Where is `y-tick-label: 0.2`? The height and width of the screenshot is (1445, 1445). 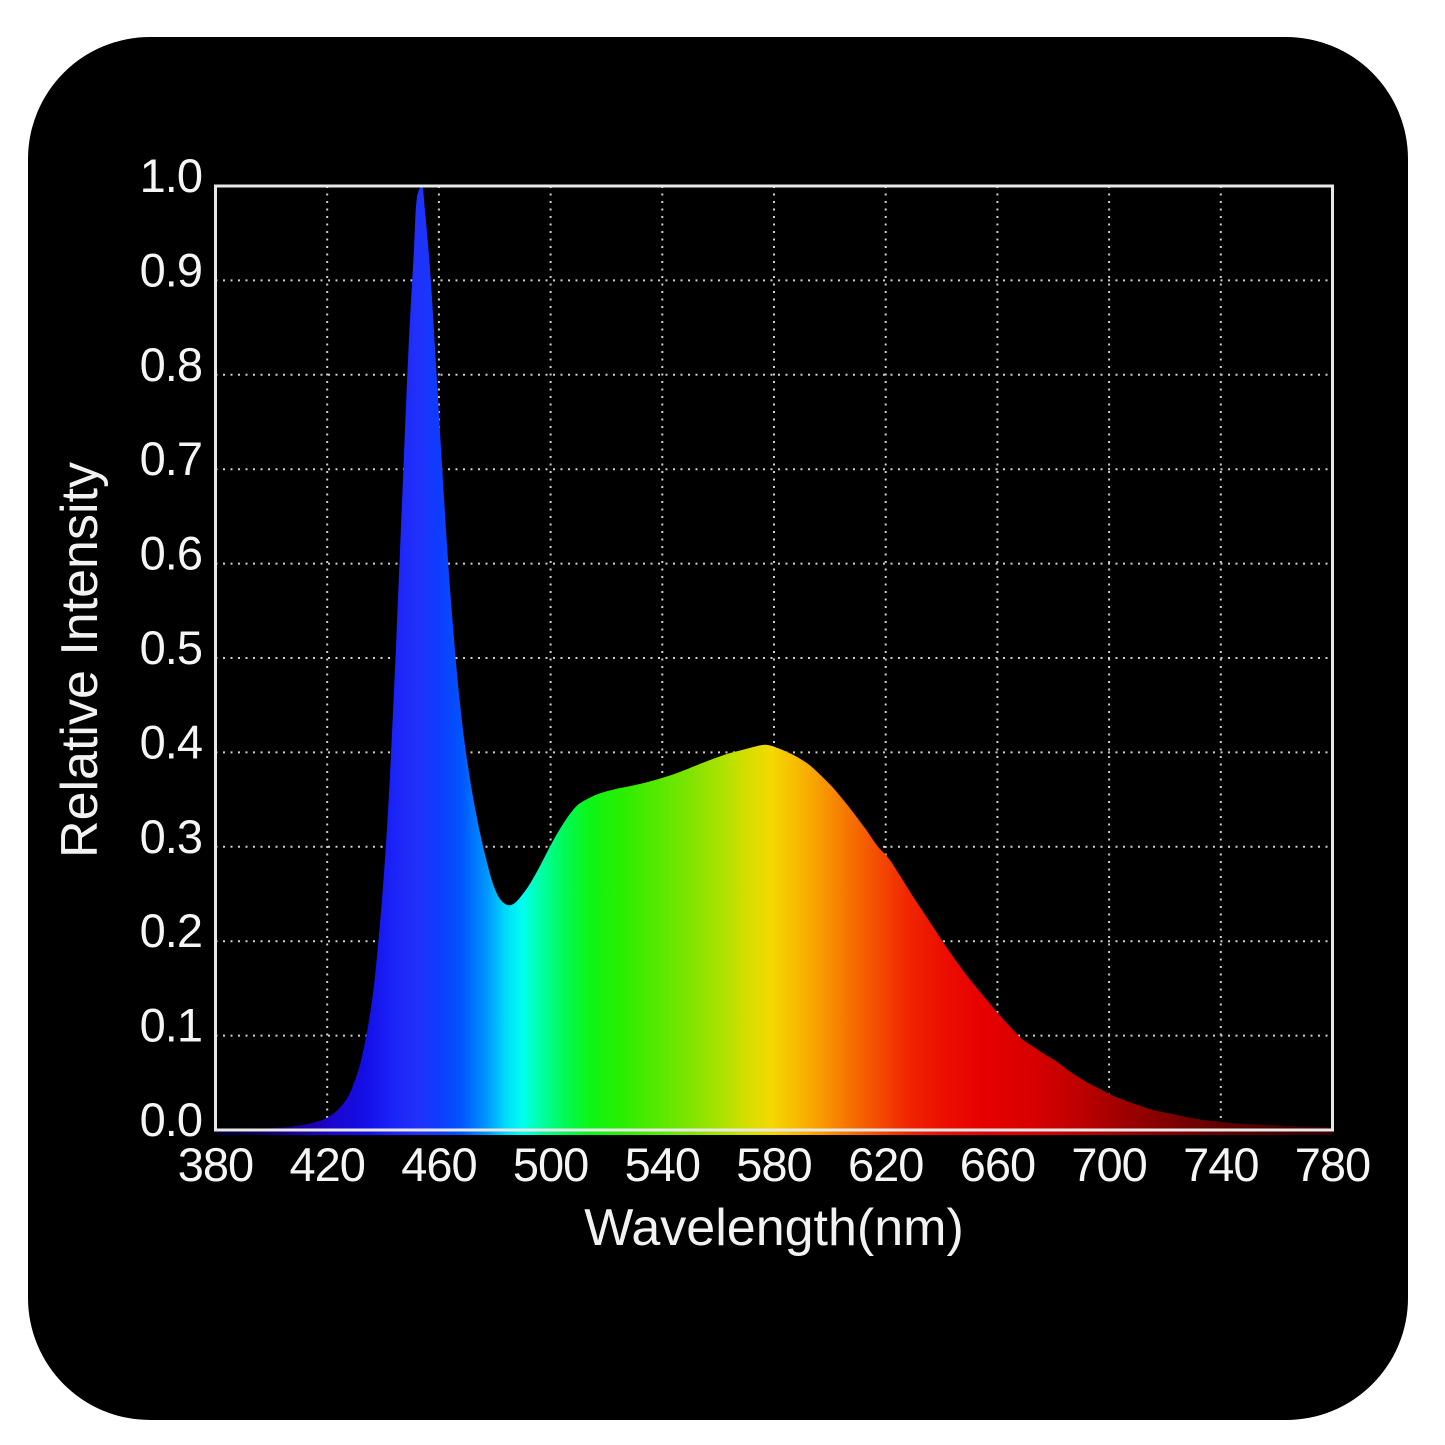
y-tick-label: 0.2 is located at coordinates (171, 930).